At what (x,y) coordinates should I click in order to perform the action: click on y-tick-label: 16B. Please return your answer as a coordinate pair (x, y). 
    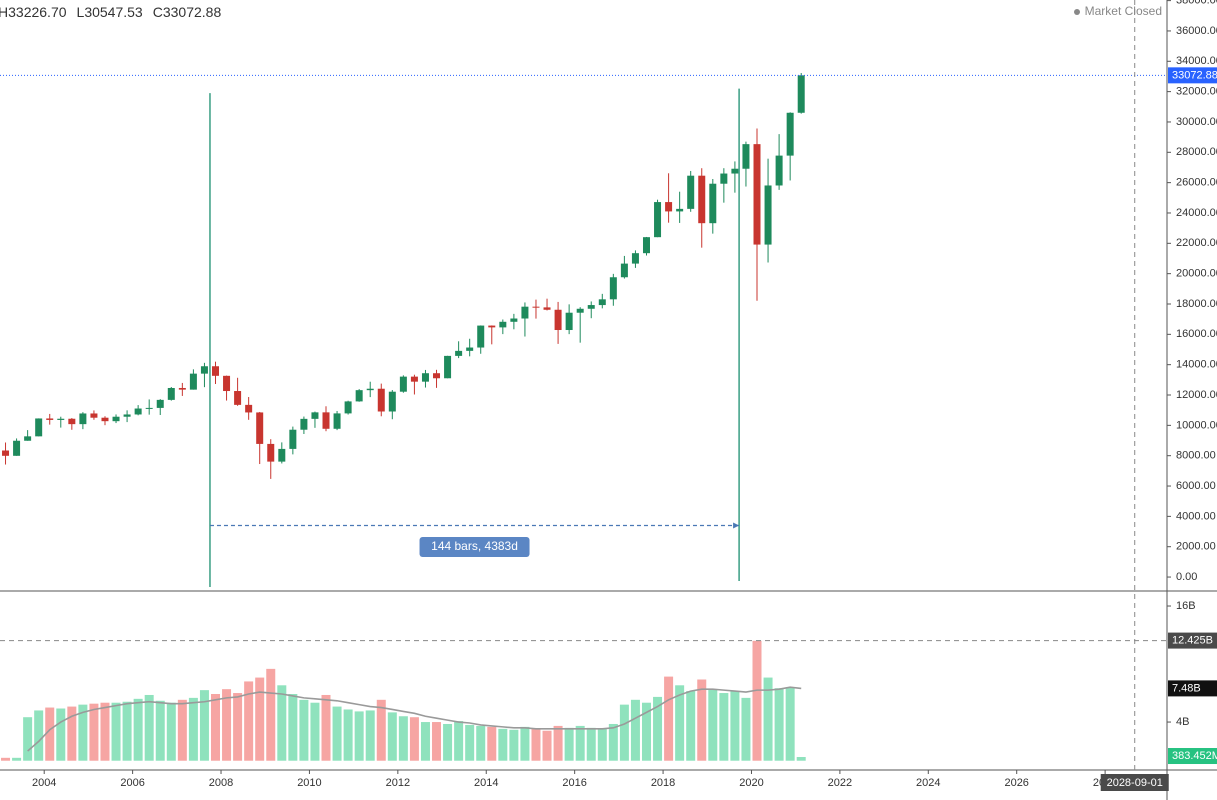
    Looking at the image, I should click on (1186, 606).